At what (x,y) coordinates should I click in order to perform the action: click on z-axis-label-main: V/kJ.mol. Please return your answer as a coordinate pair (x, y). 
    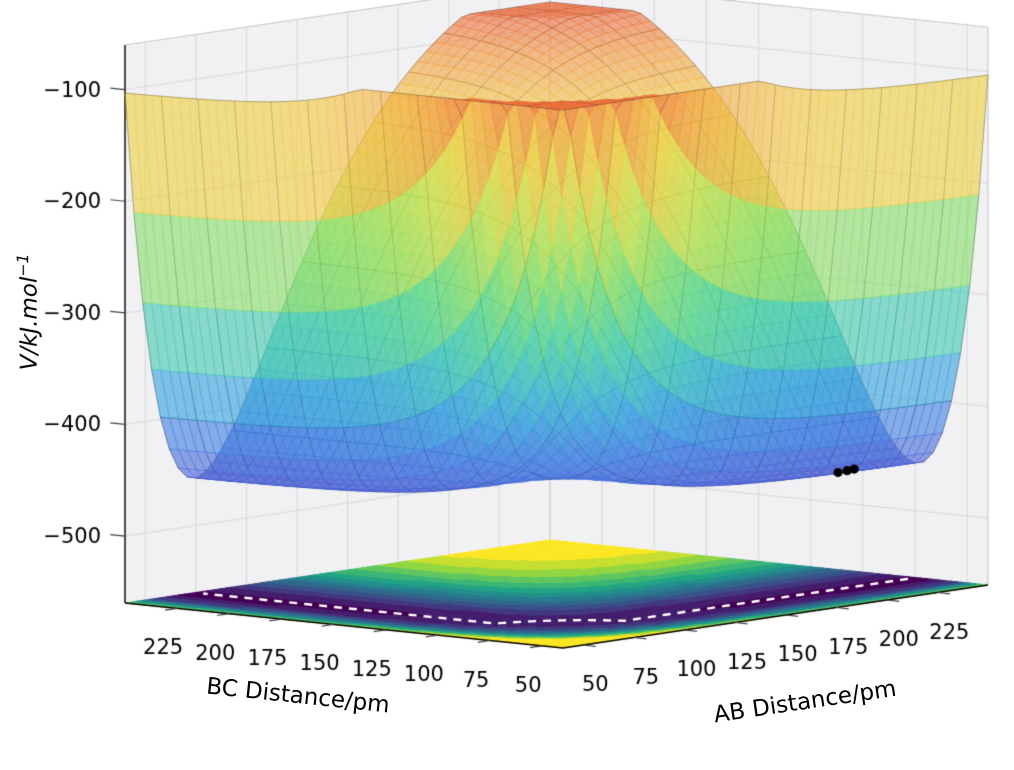
    Looking at the image, I should click on (29, 323).